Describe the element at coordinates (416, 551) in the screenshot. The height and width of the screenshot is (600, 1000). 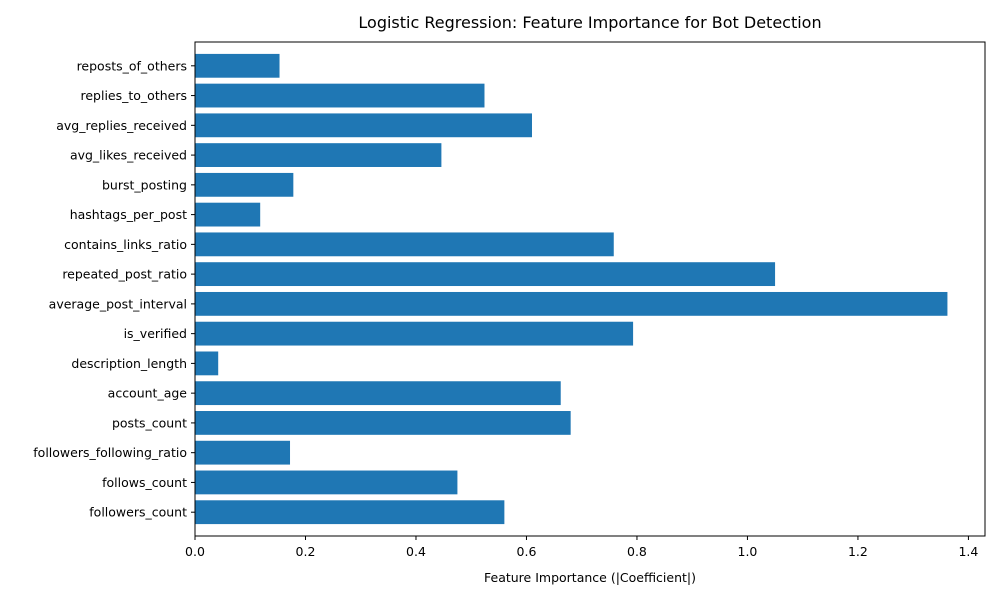
I see `x-tick-label: 0.4` at that location.